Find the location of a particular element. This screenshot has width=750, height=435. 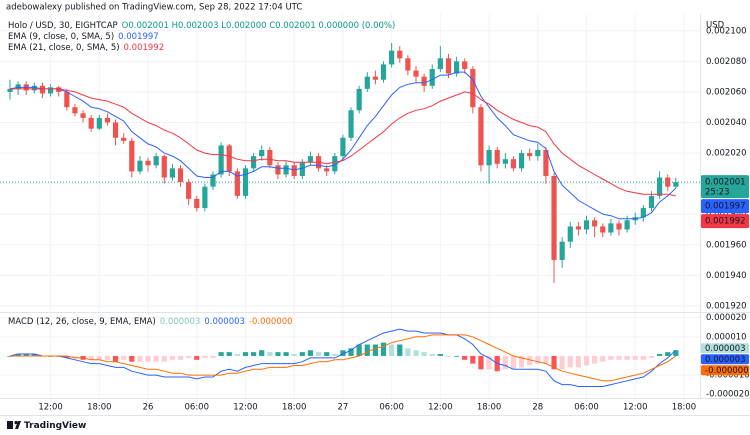

y-tick-label: 0.001940 is located at coordinates (726, 276).